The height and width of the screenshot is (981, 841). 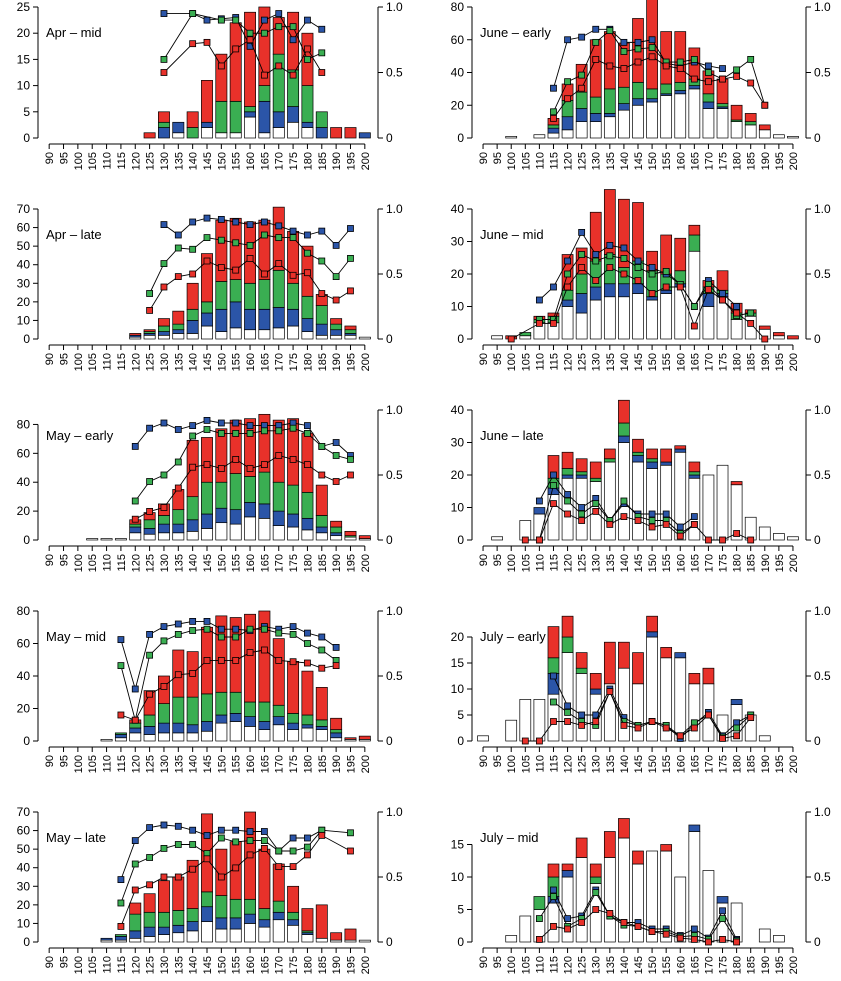 I want to click on y2-tick-label: 1.0, so click(x=822, y=812).